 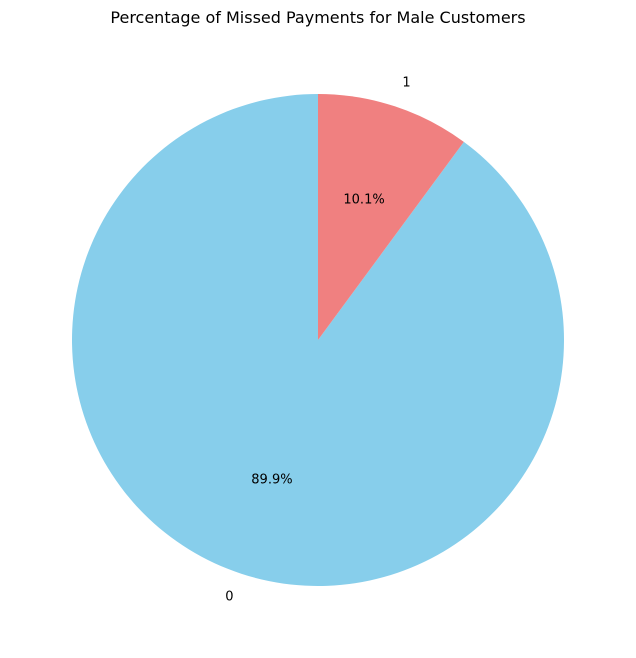 I want to click on pie-slice-percent-1: 10.1%, so click(x=363, y=199).